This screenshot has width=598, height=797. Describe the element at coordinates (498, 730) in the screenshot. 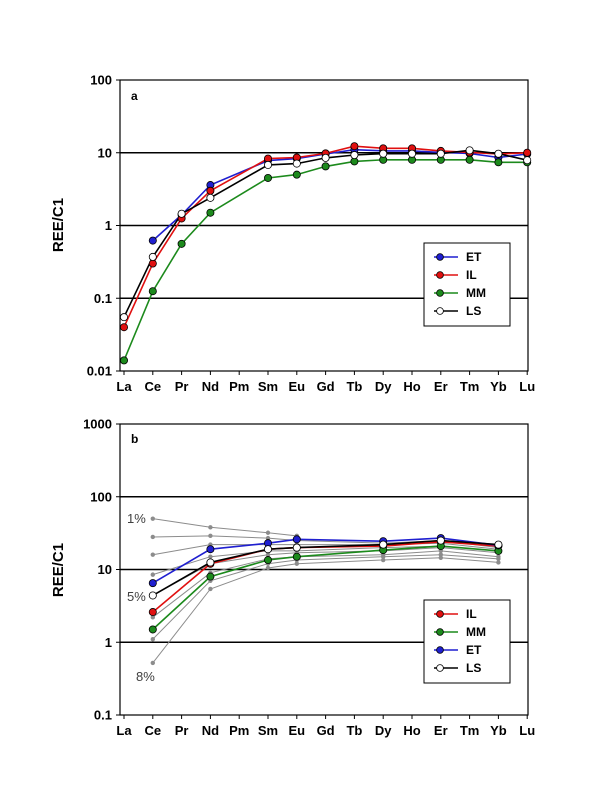

I see `panel-b-x-tick-label: Yb` at that location.